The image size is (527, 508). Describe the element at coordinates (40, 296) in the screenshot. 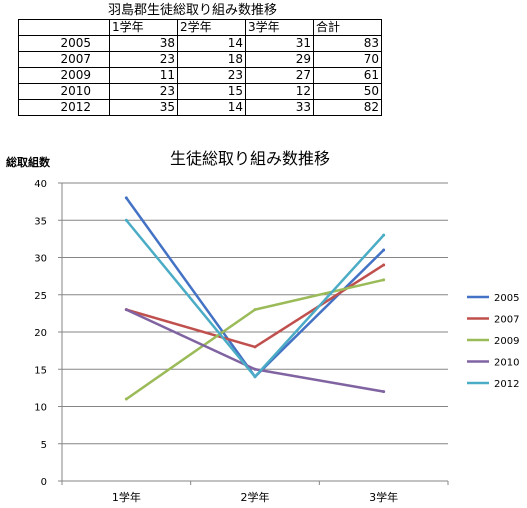

I see `y-tick-label: 25` at that location.